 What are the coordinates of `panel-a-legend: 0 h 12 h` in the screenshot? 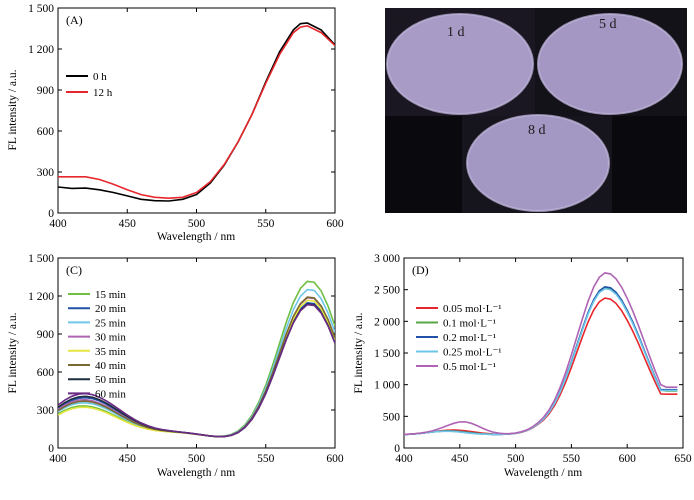 It's located at (89, 85).